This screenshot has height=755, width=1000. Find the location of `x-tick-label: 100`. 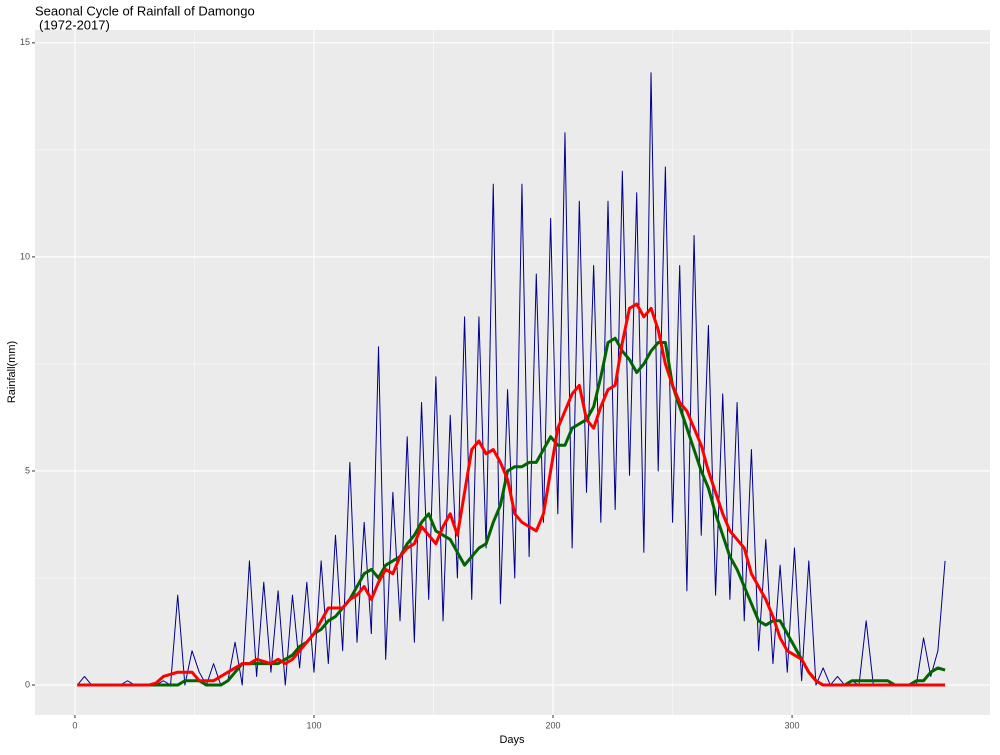

x-tick-label: 100 is located at coordinates (313, 725).